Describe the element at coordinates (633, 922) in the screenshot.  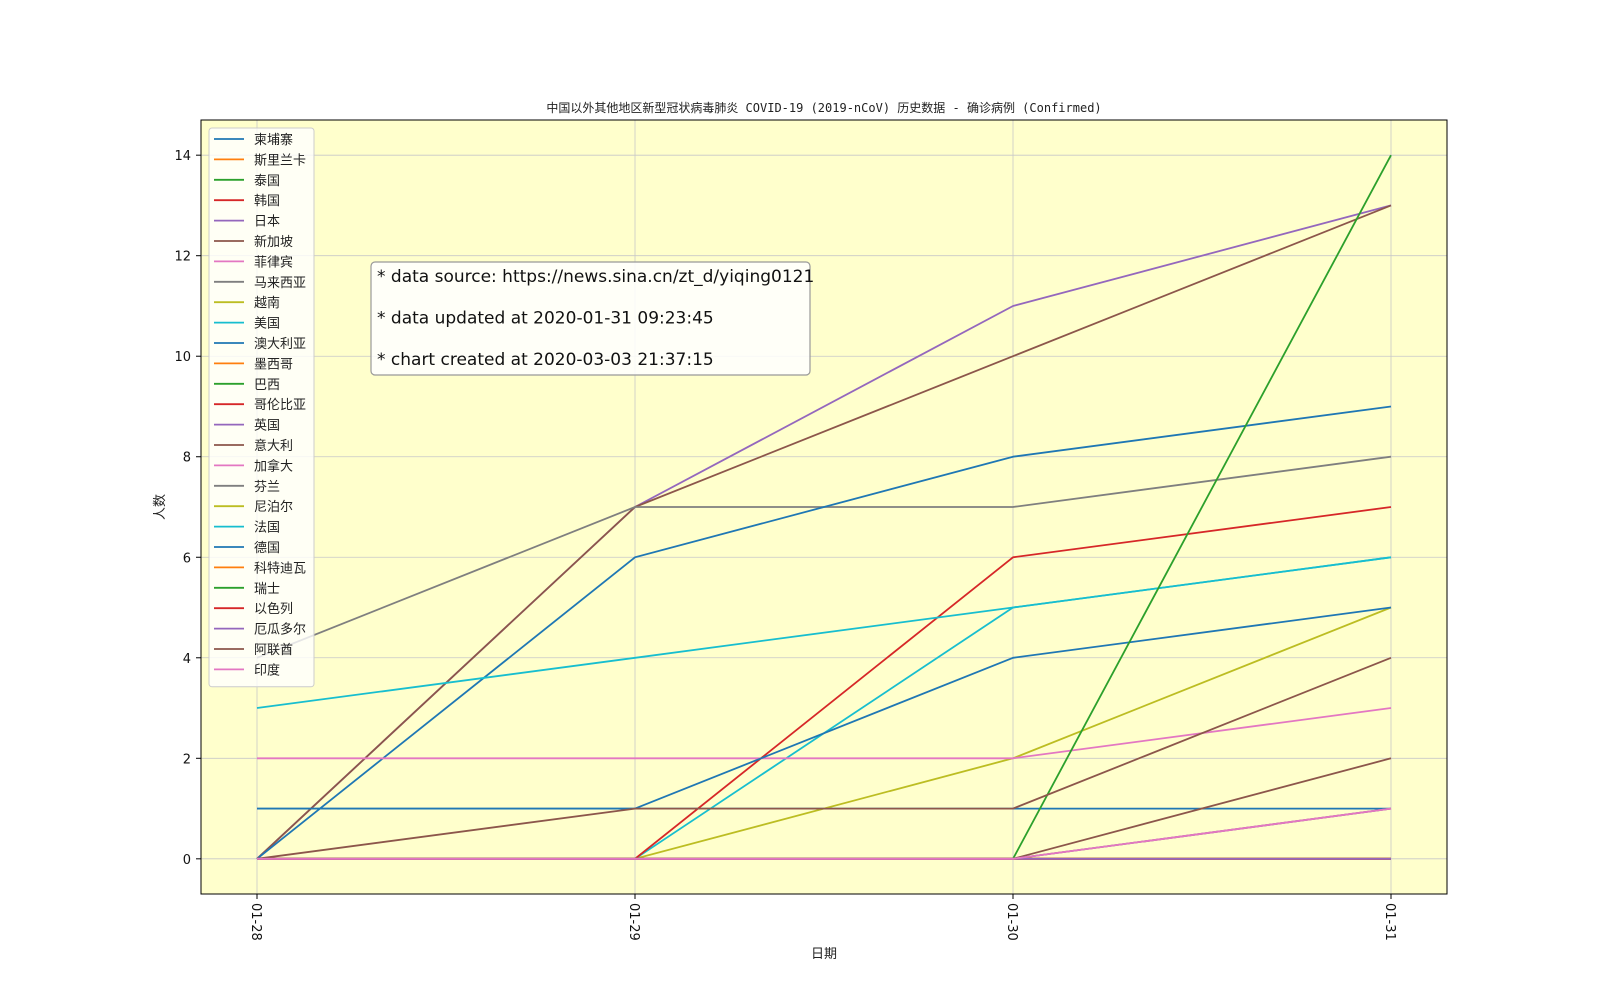
I see `x-tick-label: 01-29` at that location.